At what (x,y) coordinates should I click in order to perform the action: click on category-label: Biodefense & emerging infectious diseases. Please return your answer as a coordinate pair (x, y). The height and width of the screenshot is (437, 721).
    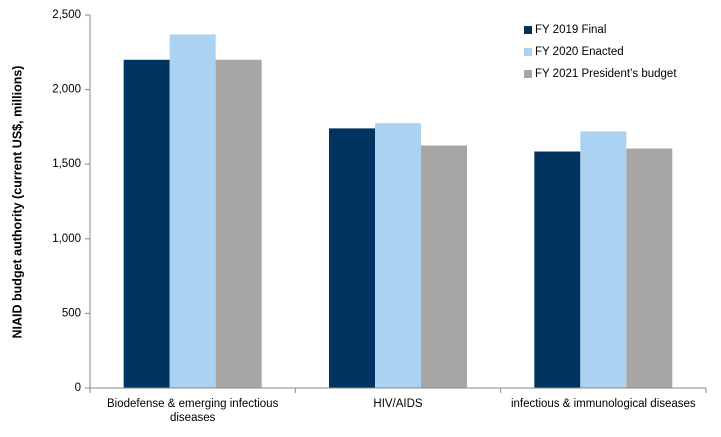
    Looking at the image, I should click on (193, 411).